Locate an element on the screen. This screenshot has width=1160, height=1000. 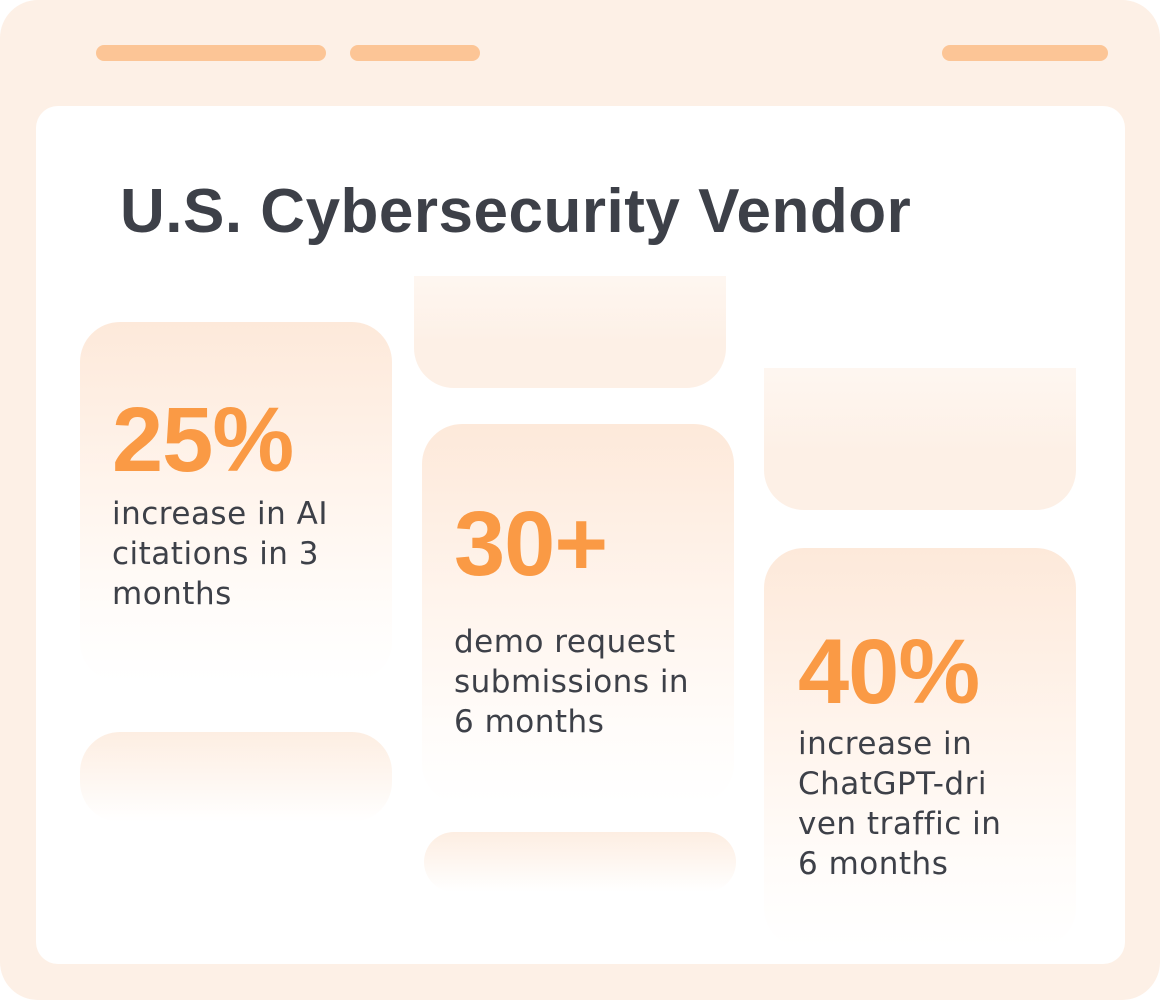
stat-value: 30+ is located at coordinates (531, 544).